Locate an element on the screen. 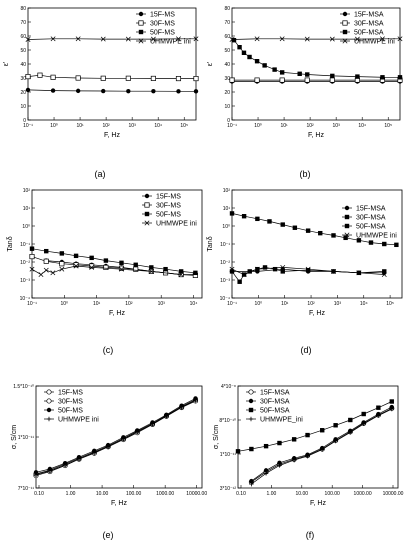  legend-entry: 50F-MSA is located at coordinates (369, 32).